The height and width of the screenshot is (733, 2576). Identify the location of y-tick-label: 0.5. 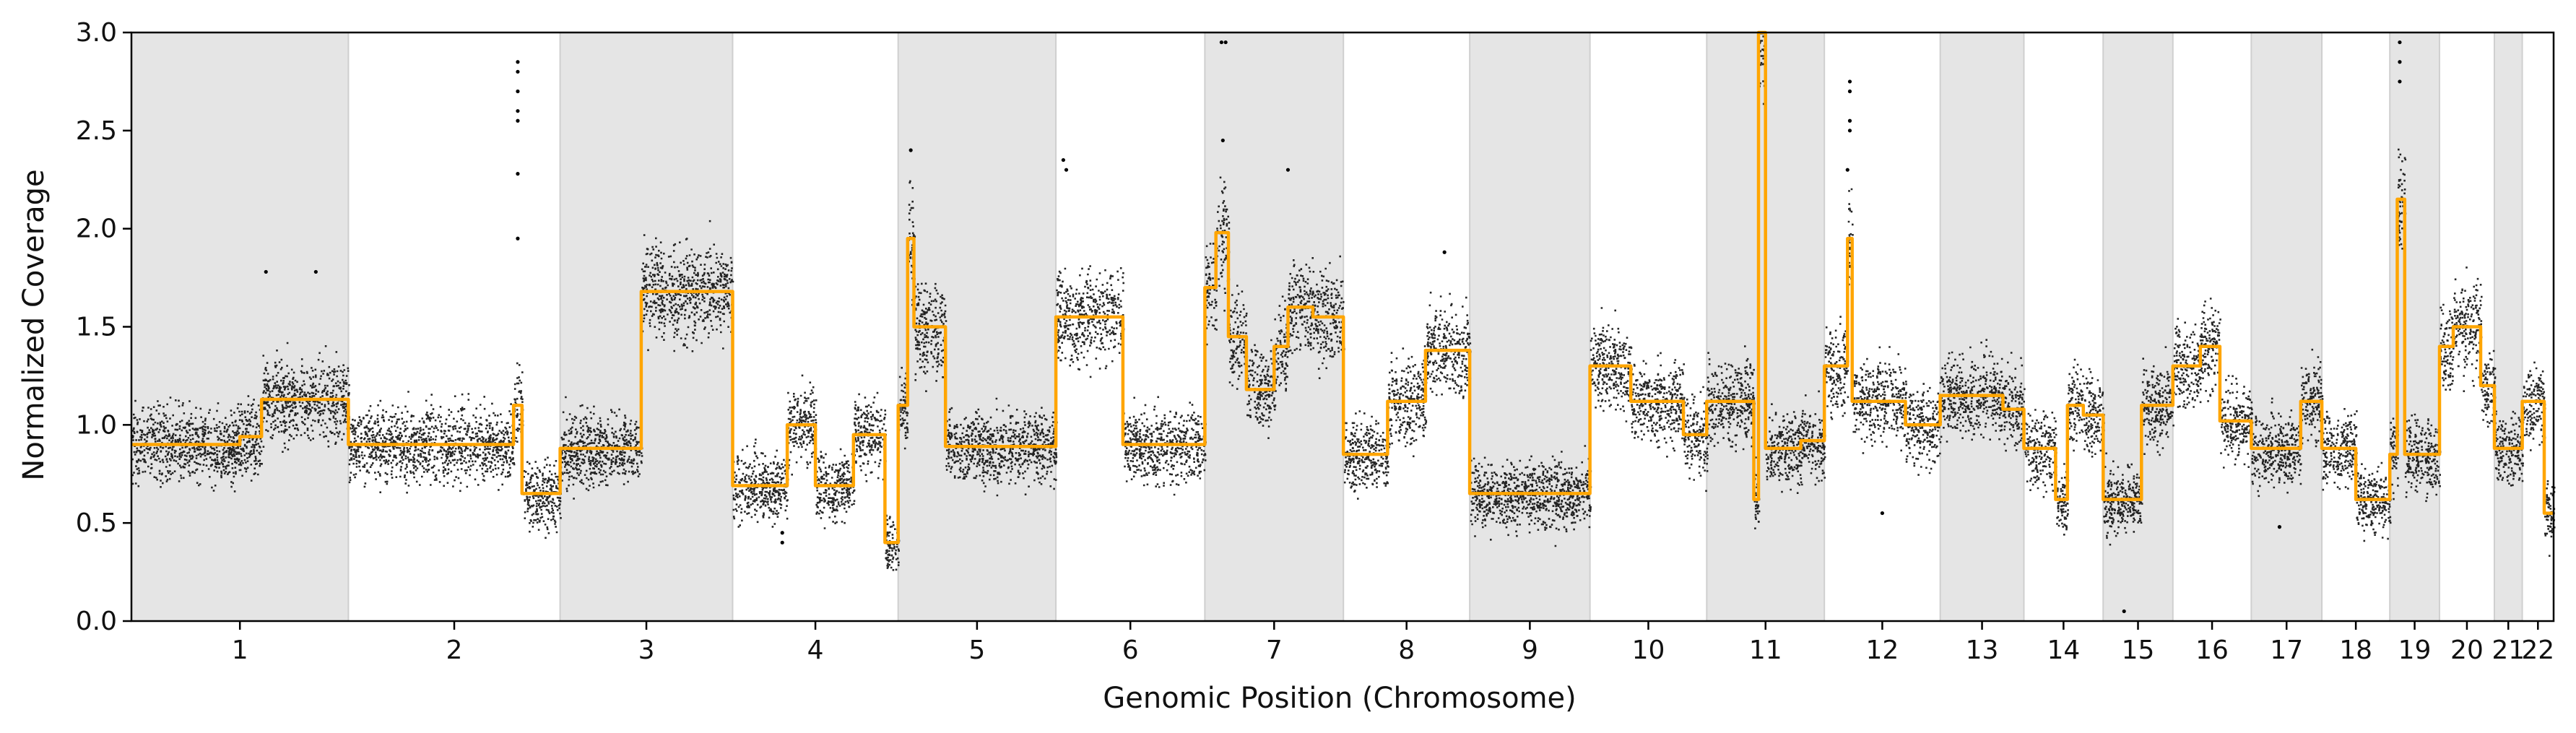
(96, 523).